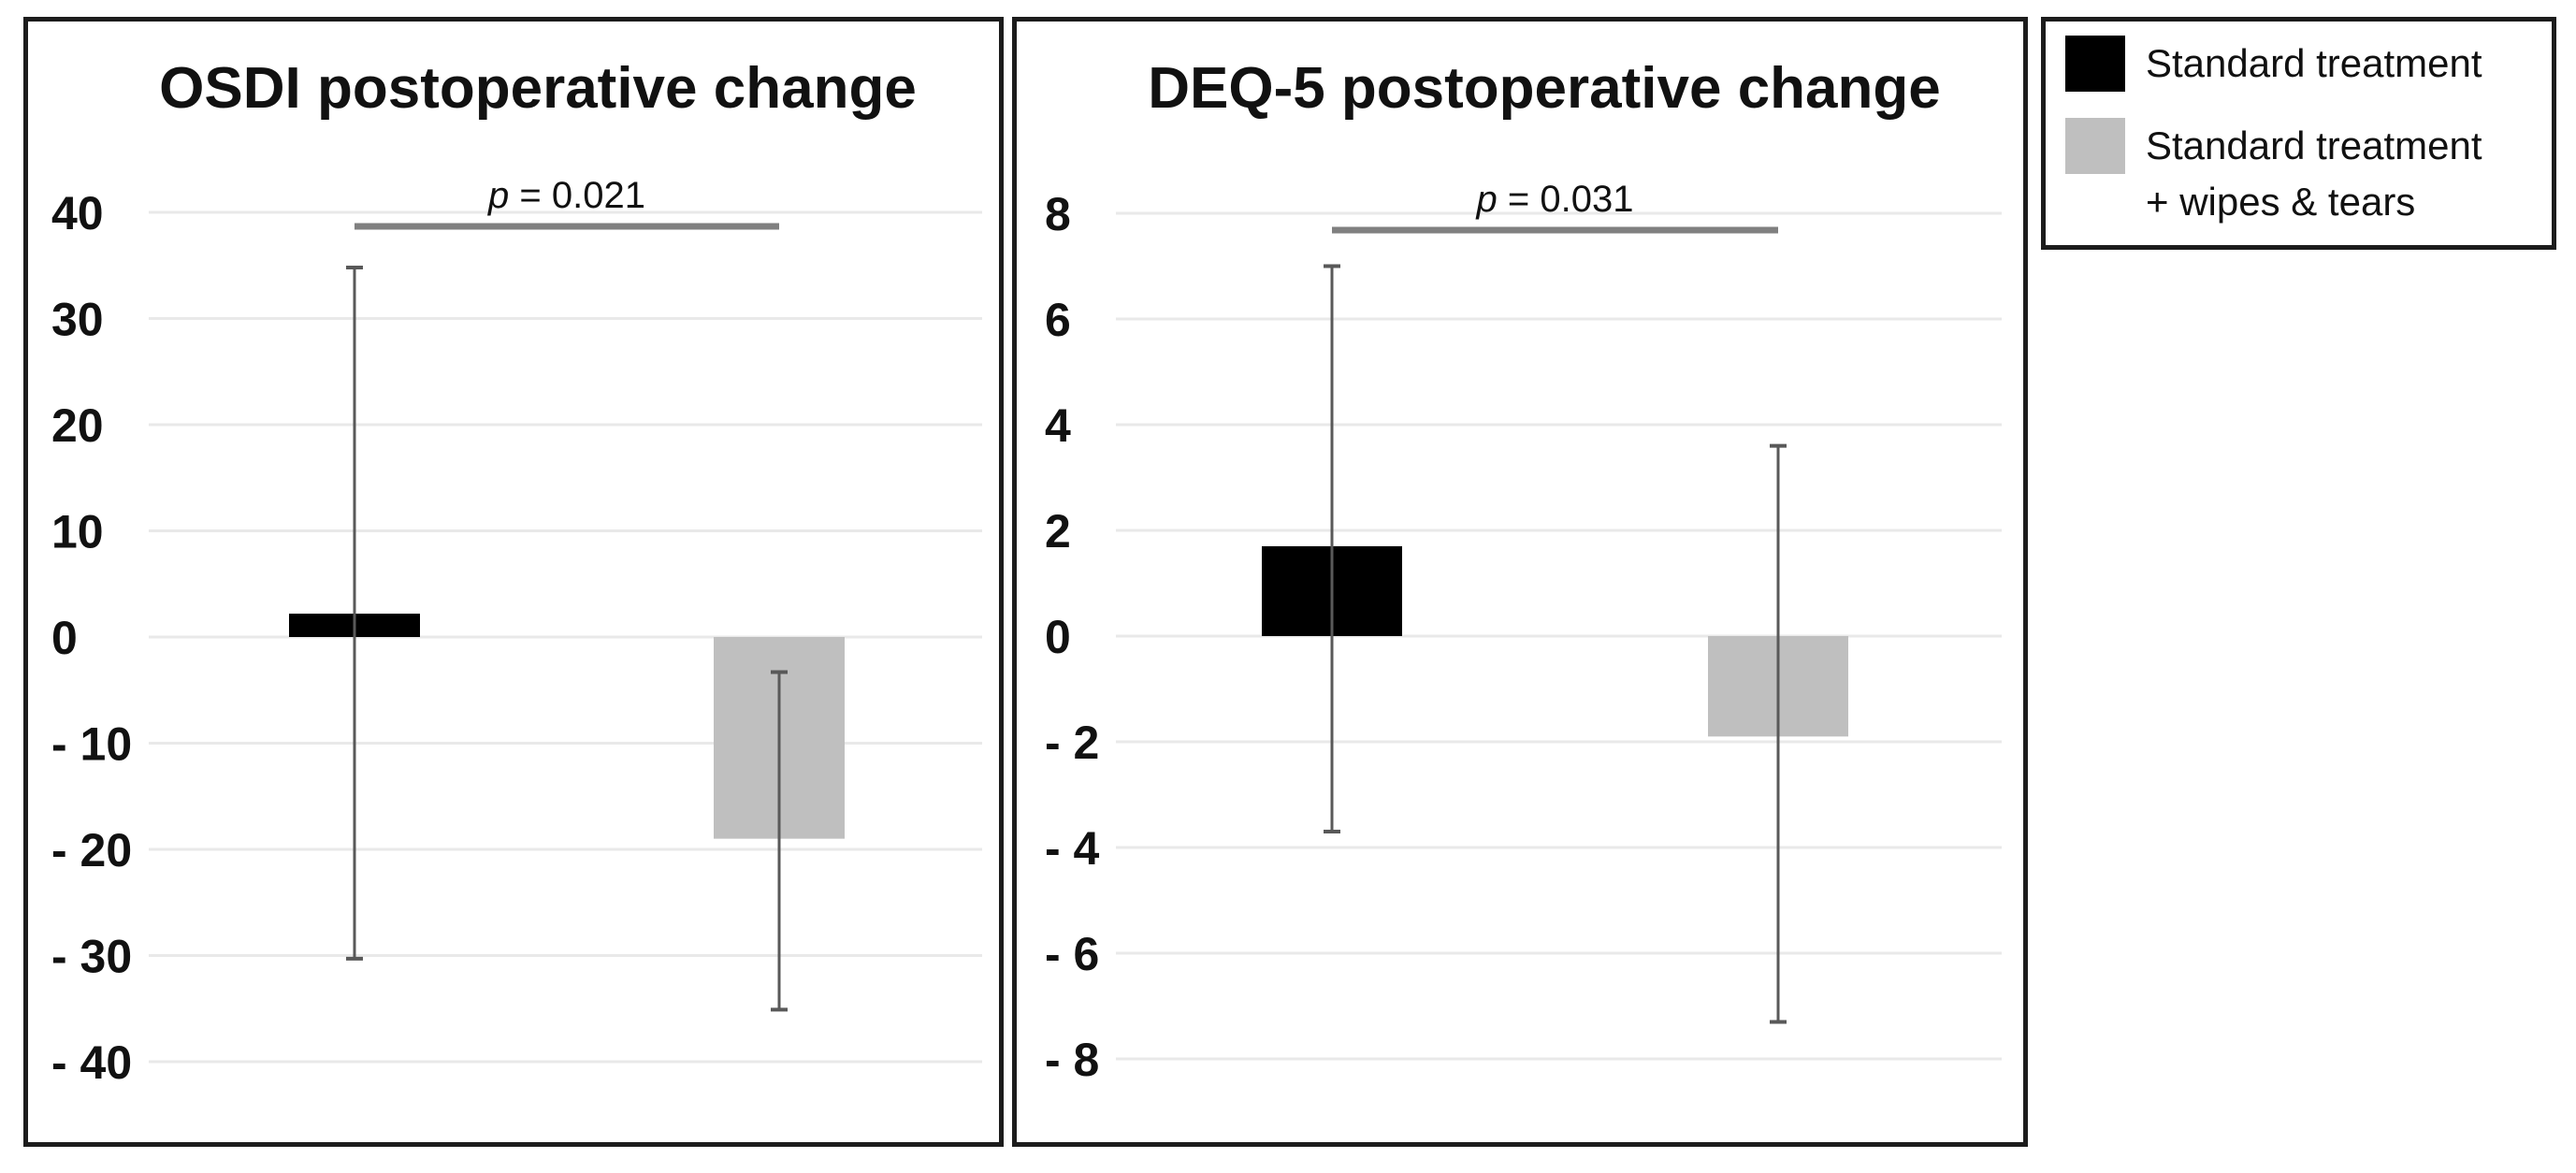 The width and height of the screenshot is (2576, 1173). I want to click on legend-item-standard-treatment: Standard treatment, so click(2303, 64).